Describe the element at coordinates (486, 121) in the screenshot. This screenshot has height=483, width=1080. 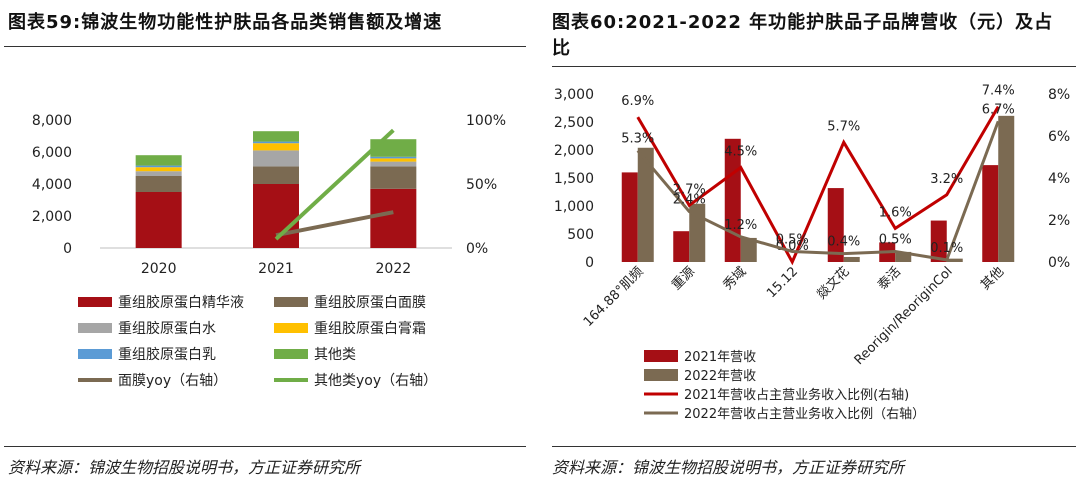
I see `y2-tick-label: 100%` at that location.